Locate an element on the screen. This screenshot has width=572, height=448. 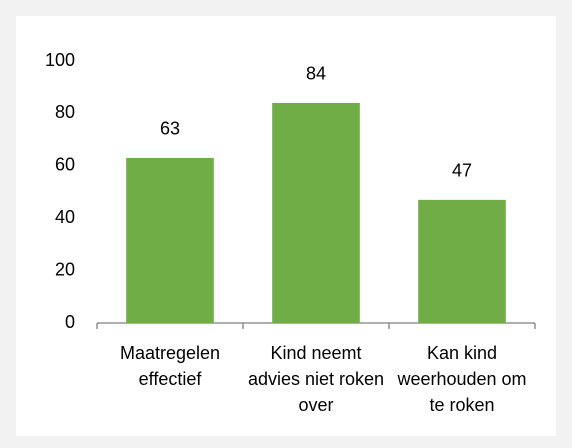
y-tick-label: 0 is located at coordinates (70, 322).